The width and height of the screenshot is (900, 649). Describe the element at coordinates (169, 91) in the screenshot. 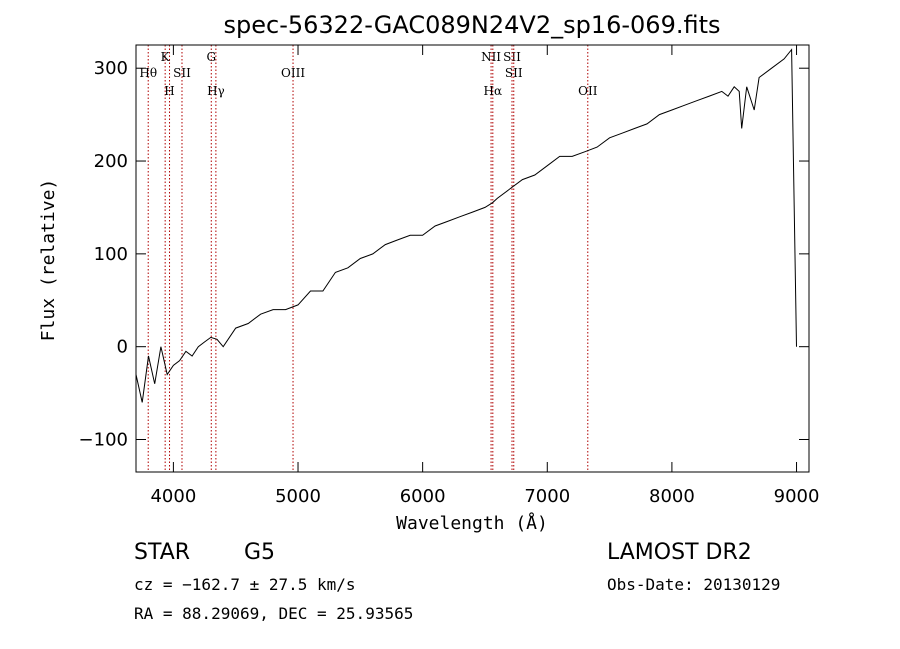

I see `line-marker-label-2: H` at that location.